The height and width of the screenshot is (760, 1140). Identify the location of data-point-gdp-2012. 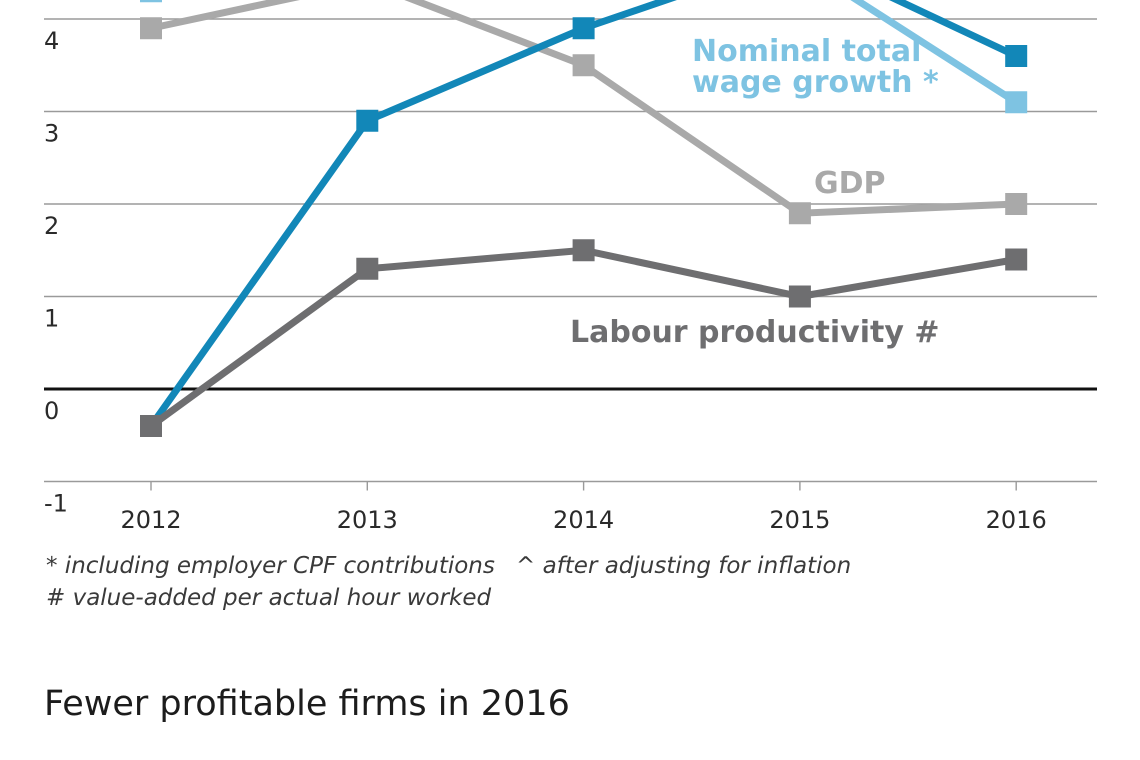
(151, 28).